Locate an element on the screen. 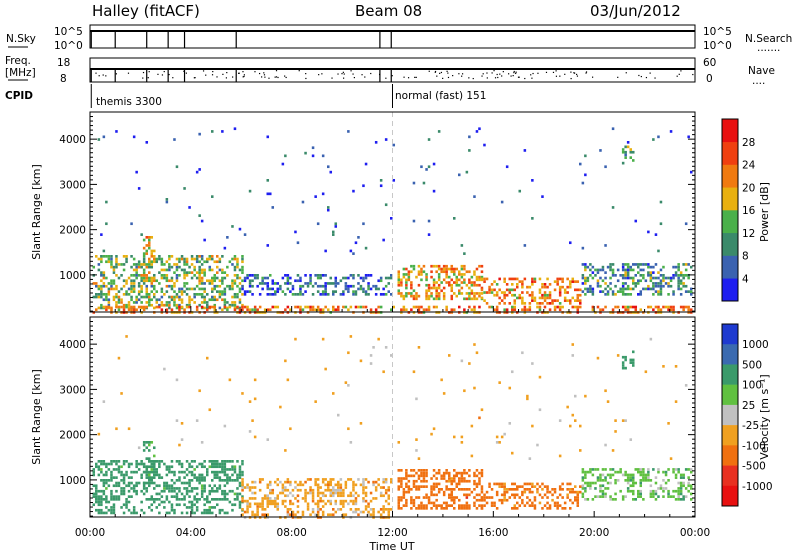  colorbar-tick-label: 20 is located at coordinates (748, 188).